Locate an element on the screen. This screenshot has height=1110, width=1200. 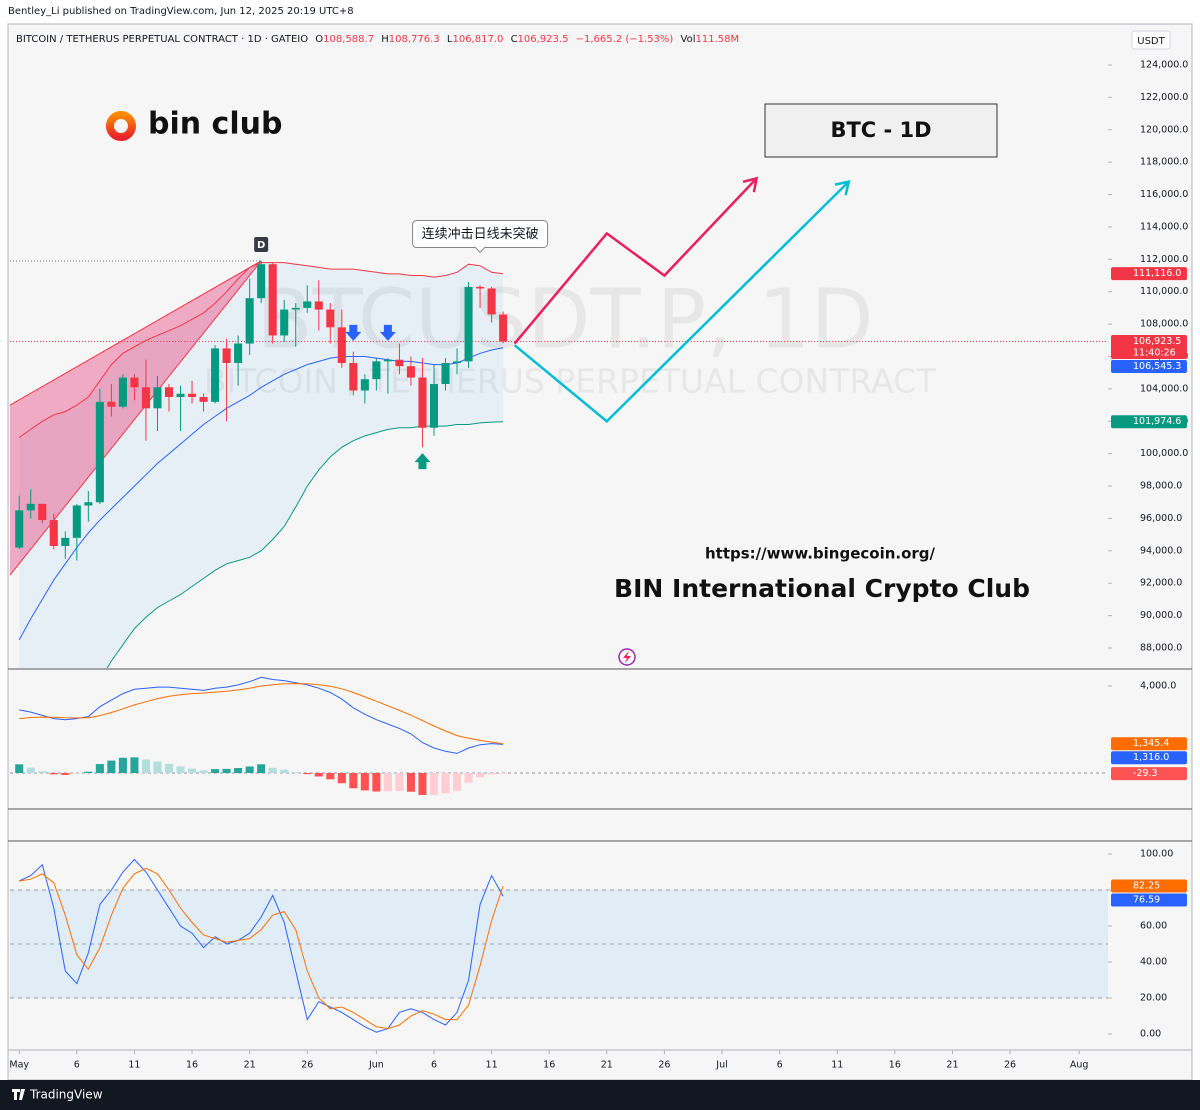
band-fill is located at coordinates (559, 944).